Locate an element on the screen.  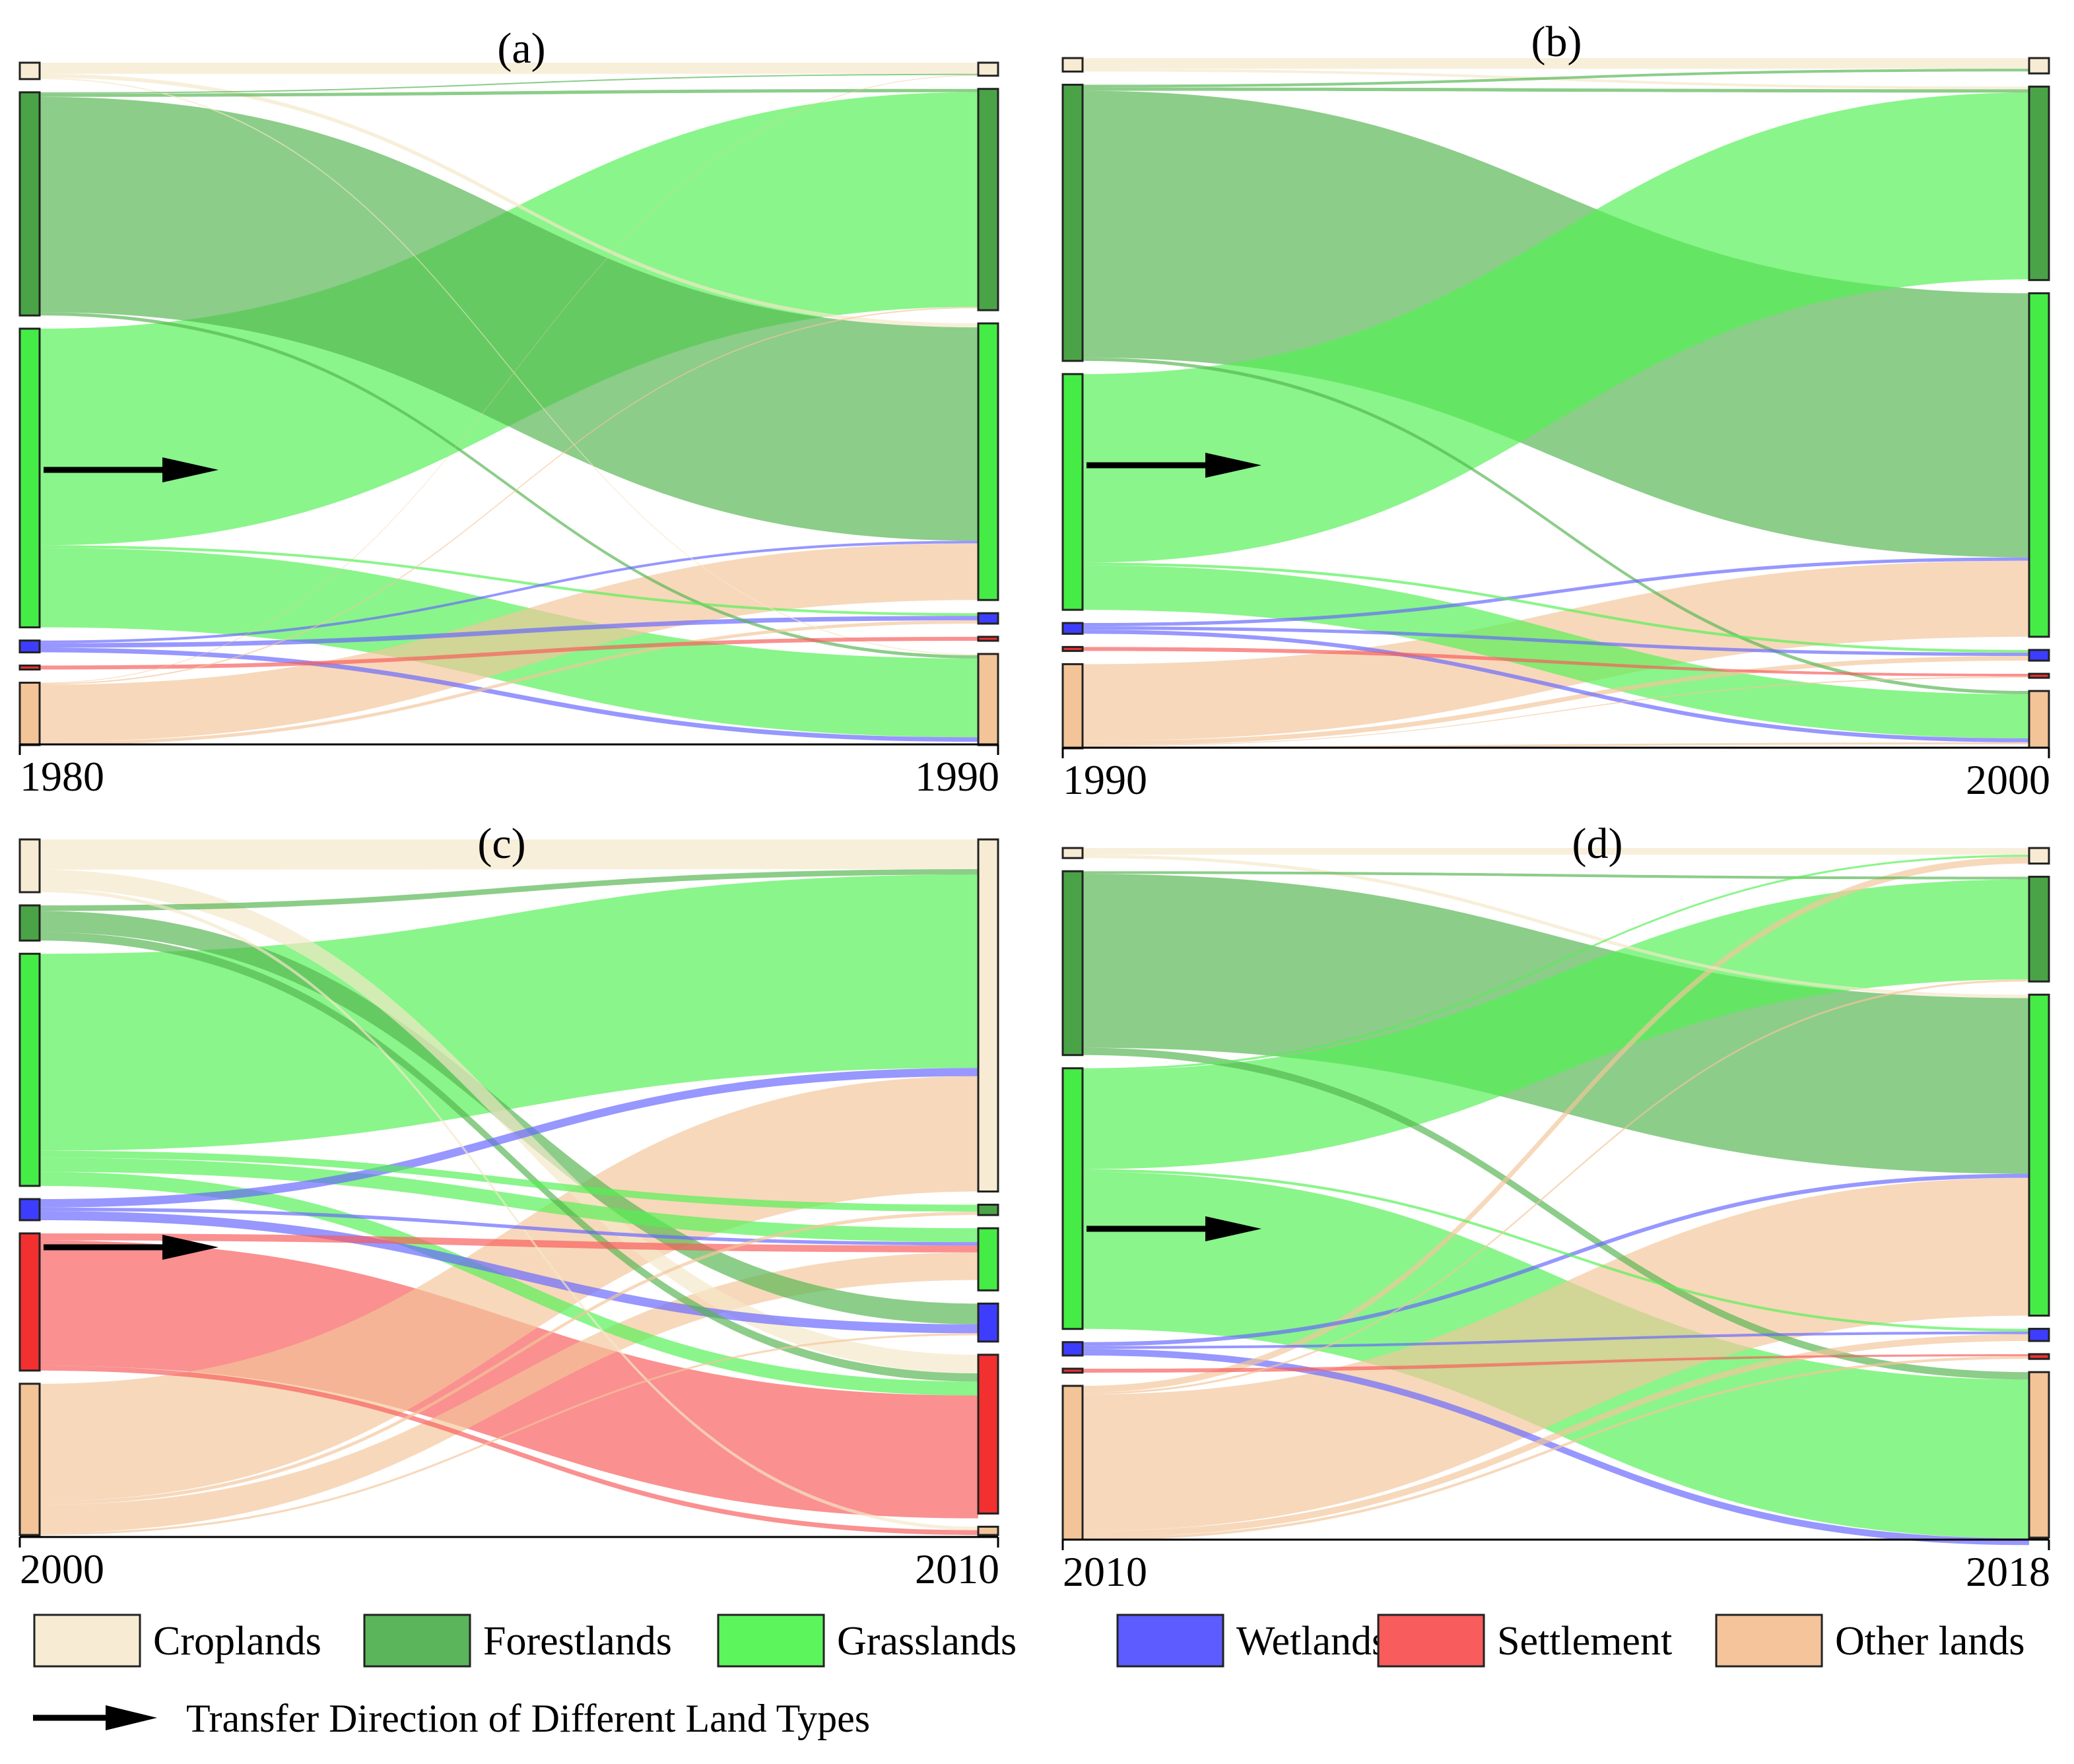
flow-grasslands-to-forestlands is located at coordinates (1556, 1024).